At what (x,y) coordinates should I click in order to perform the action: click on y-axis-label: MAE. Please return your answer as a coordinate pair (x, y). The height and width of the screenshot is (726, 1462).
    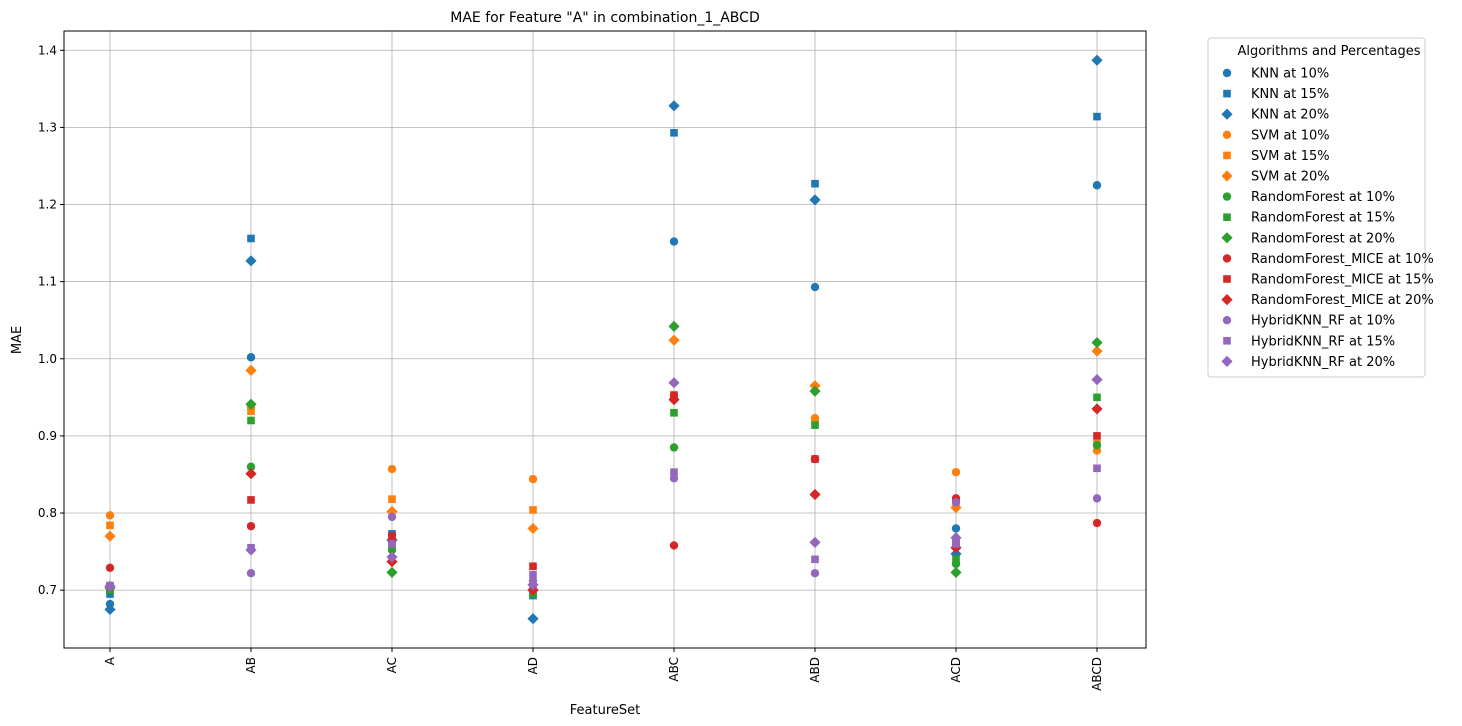
    Looking at the image, I should click on (17, 340).